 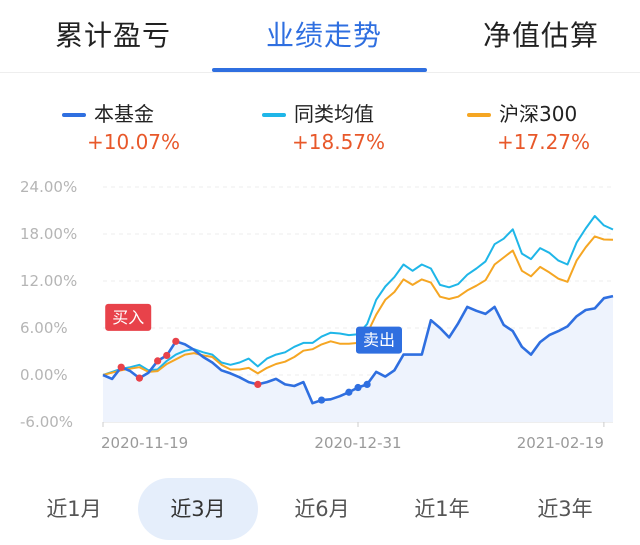 What do you see at coordinates (113, 35) in the screenshot?
I see `tab-cumulative-pnl: 累计盈亏` at bounding box center [113, 35].